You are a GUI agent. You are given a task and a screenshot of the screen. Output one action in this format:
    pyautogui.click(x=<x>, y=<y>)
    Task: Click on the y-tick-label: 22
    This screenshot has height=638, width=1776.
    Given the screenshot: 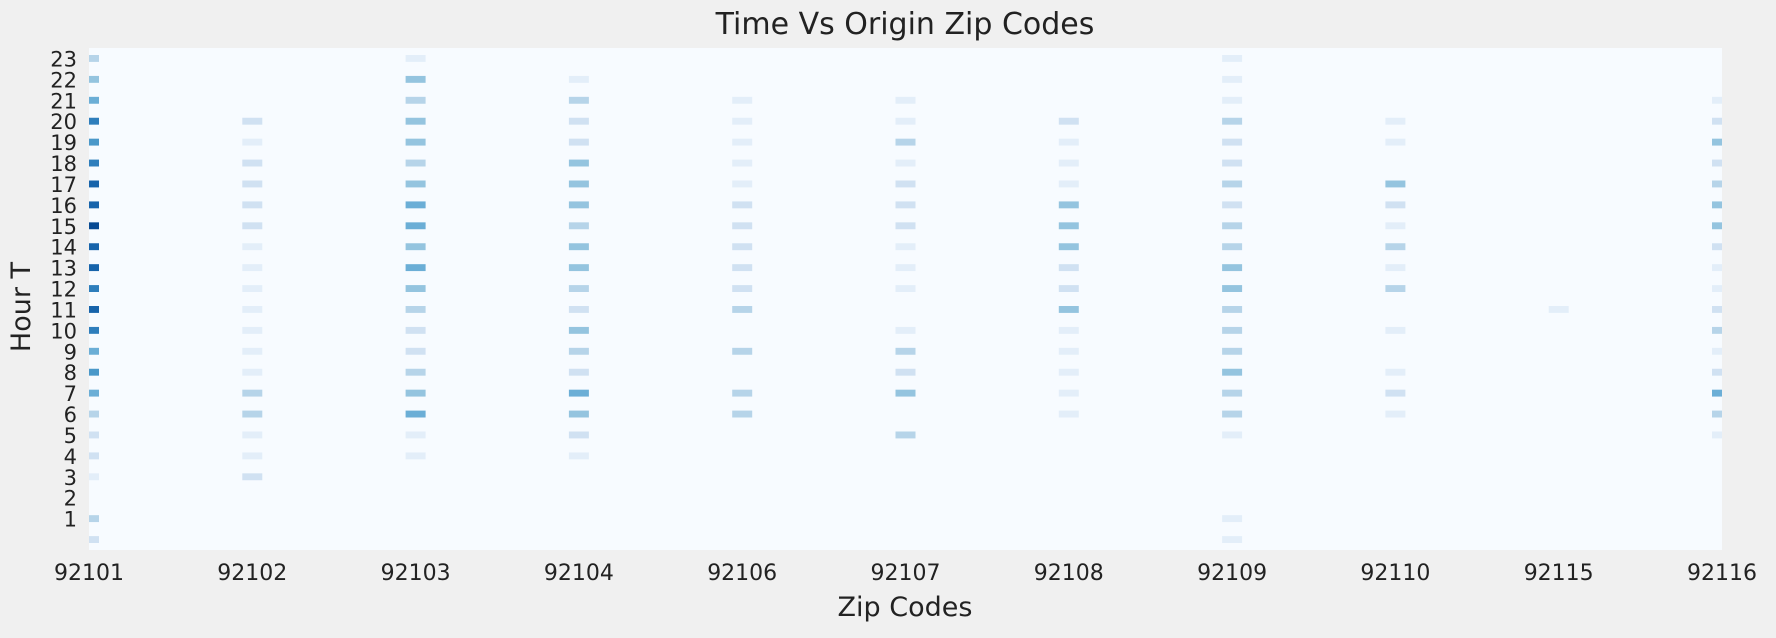 What is the action you would take?
    pyautogui.click(x=63, y=80)
    